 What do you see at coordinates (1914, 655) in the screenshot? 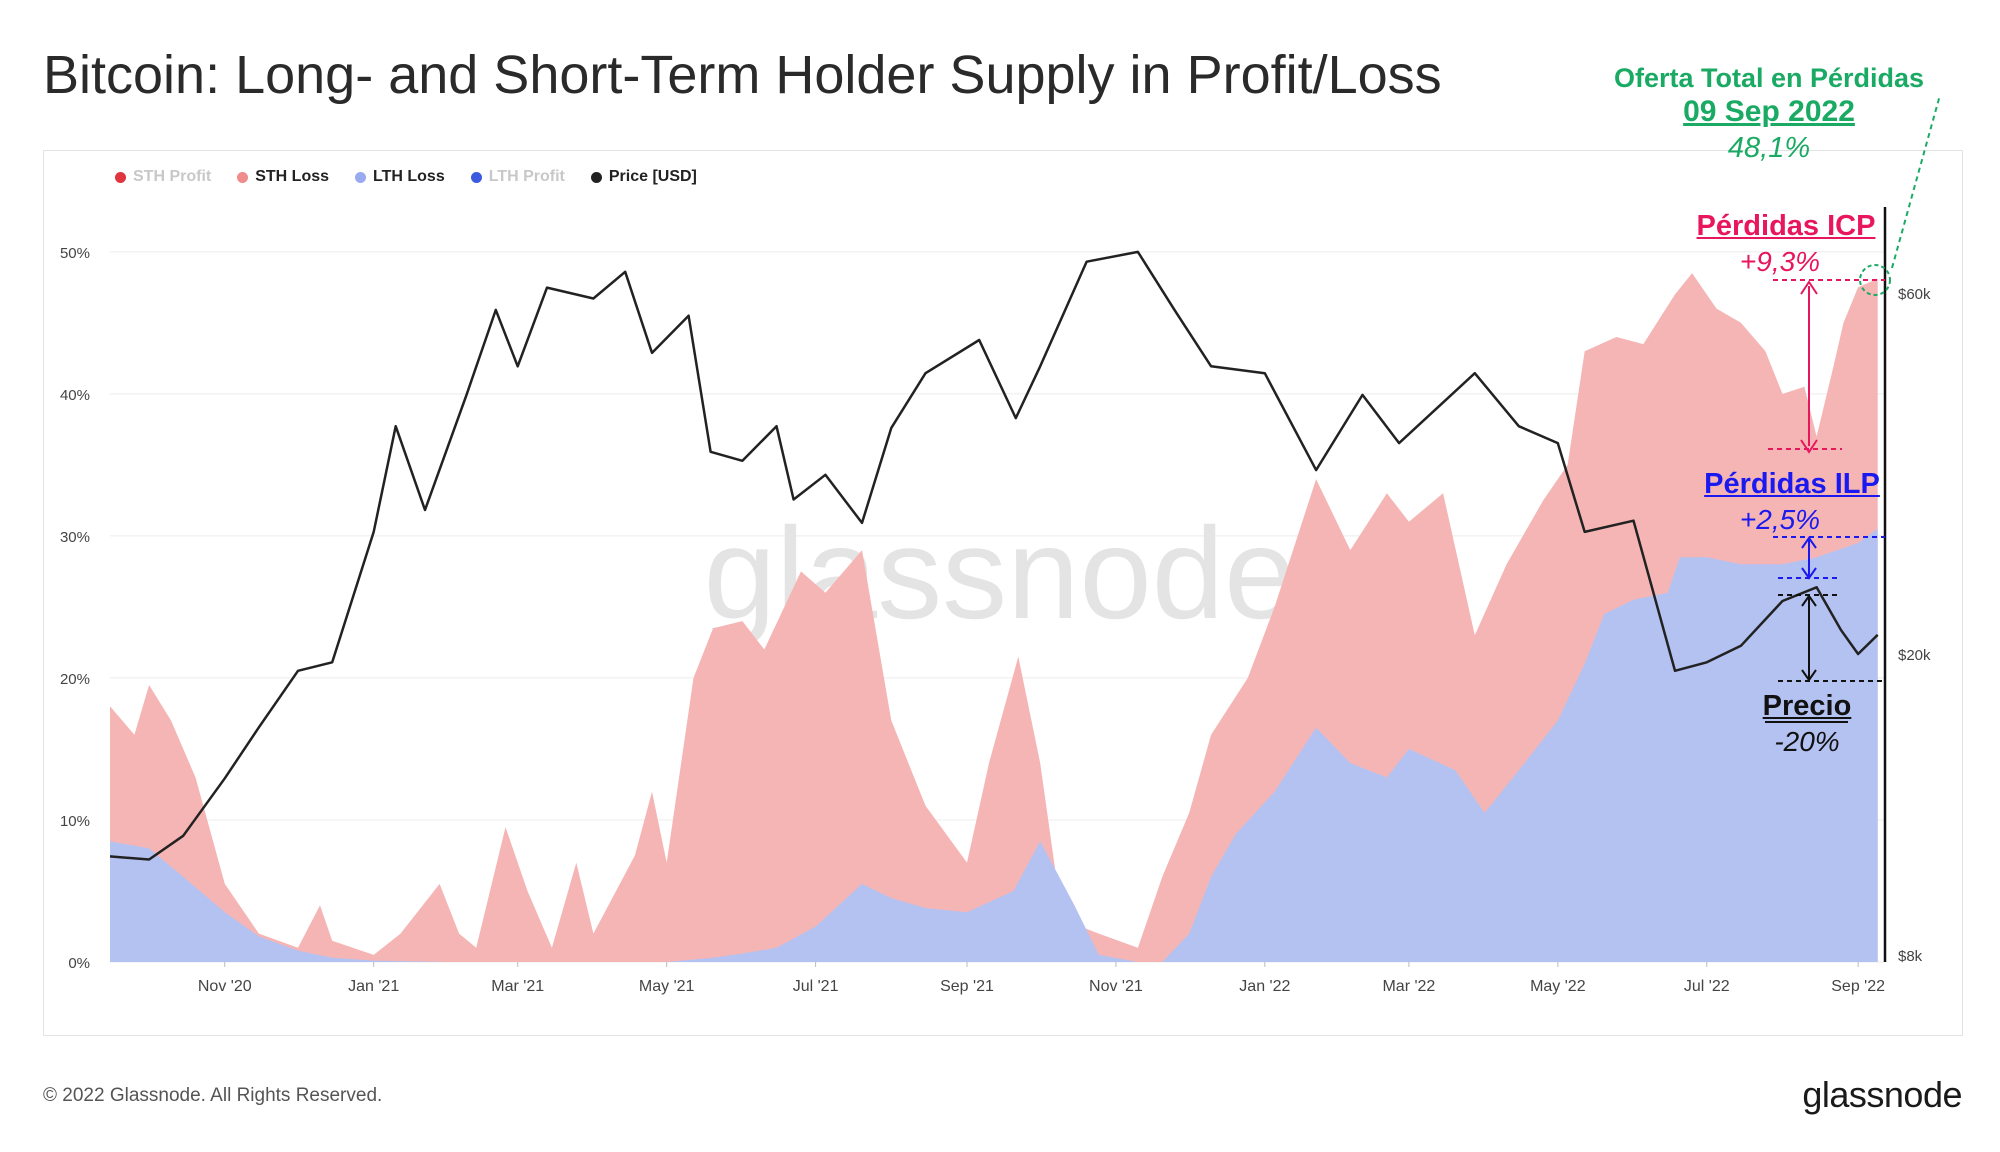
I see `y-right-tick-label: $20k` at bounding box center [1914, 655].